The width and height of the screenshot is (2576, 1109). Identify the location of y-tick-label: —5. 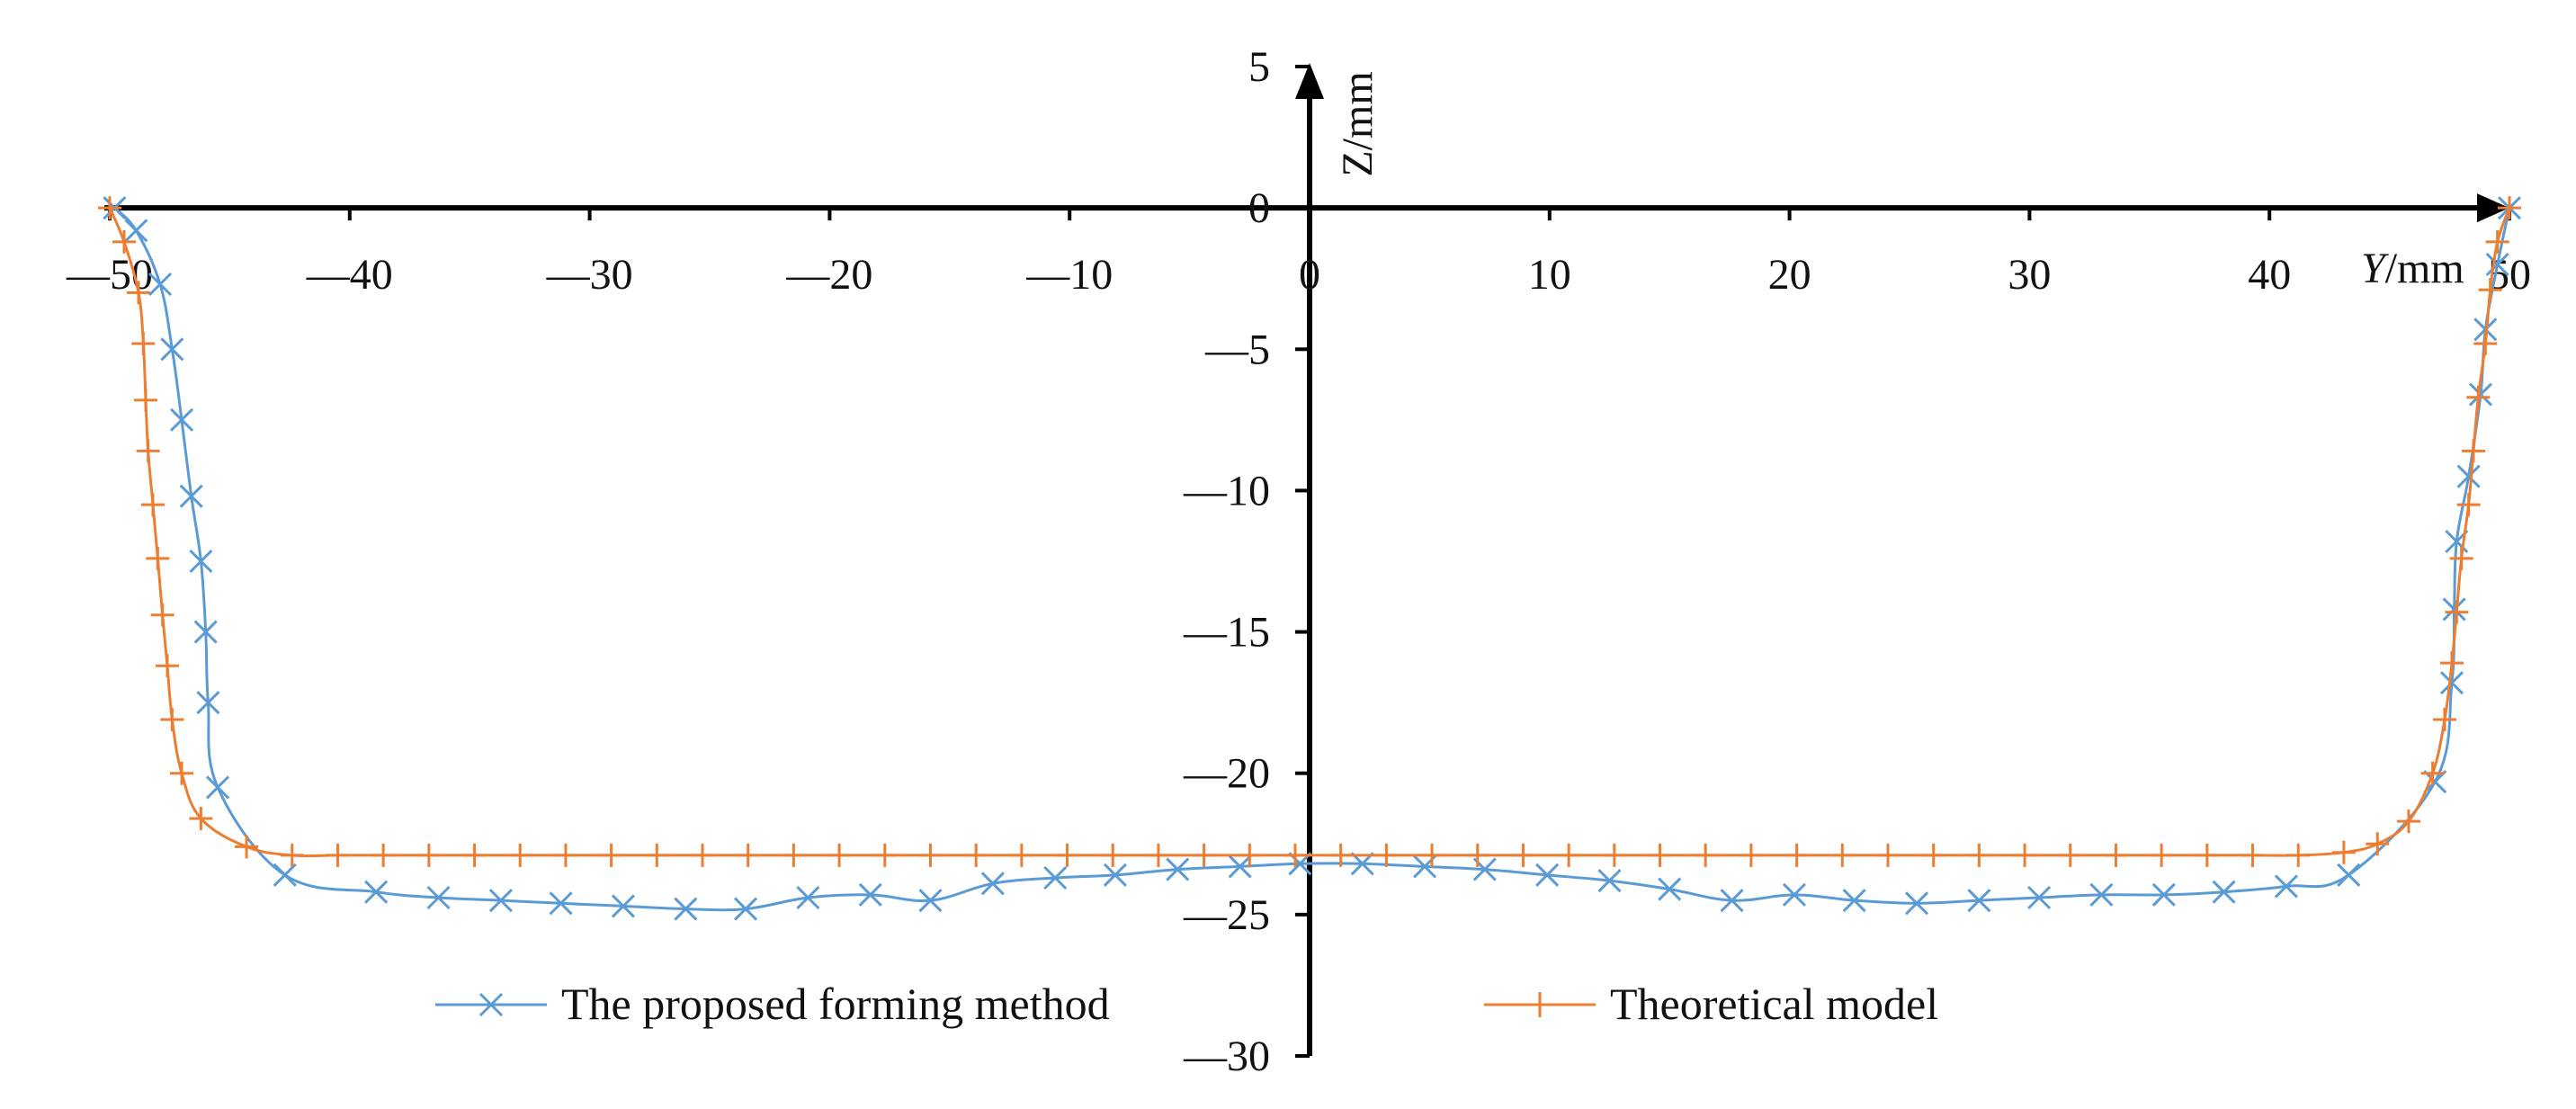
(1237, 349).